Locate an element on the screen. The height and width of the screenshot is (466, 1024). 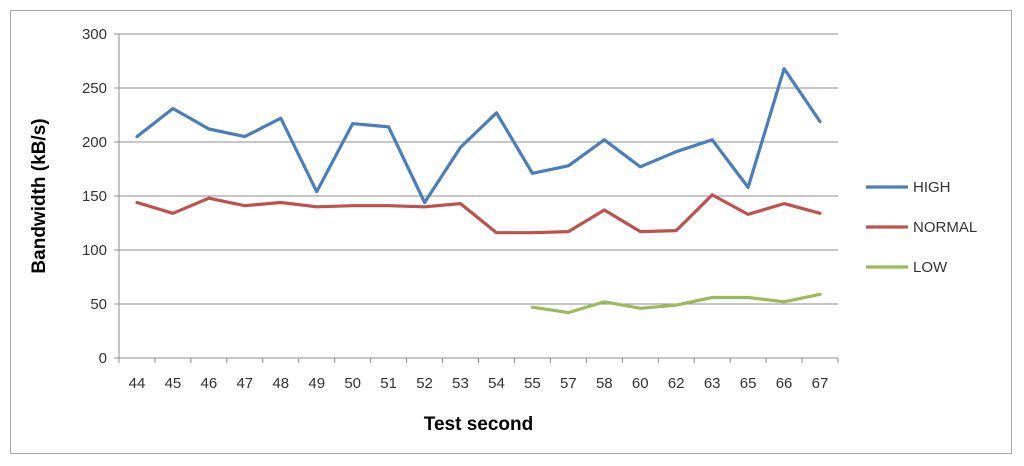
x-tick-label: 54 is located at coordinates (496, 383).